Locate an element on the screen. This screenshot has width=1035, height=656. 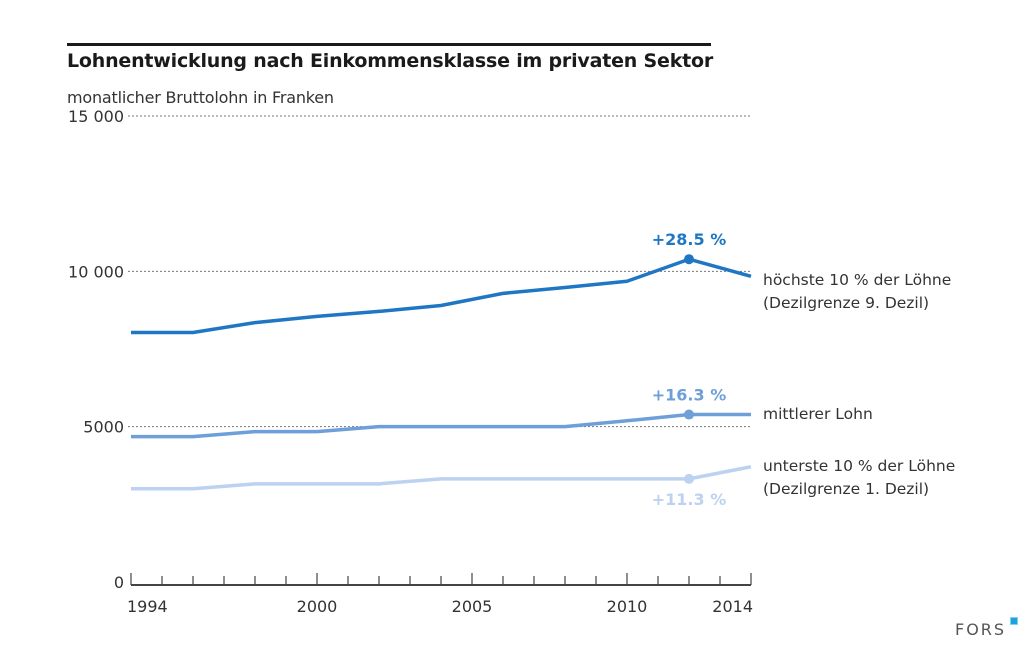
y-tick-label: 0 is located at coordinates (119, 582).